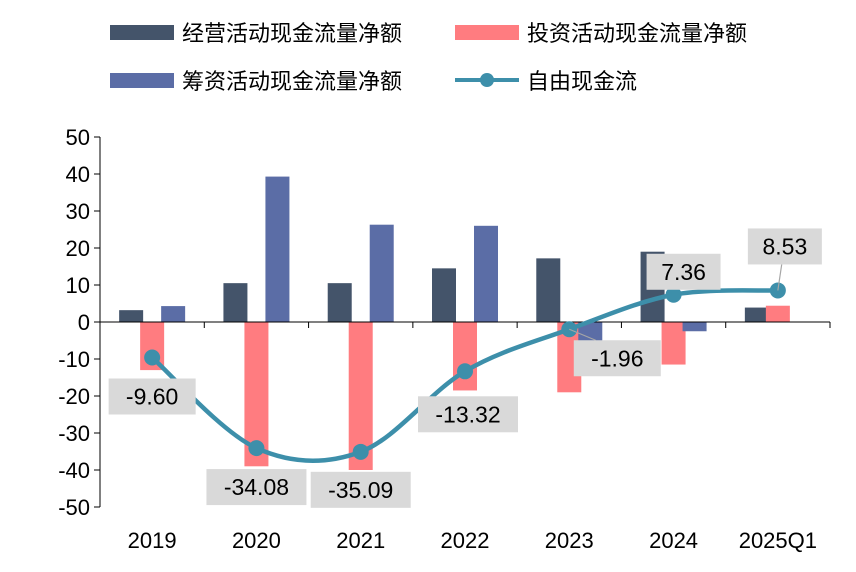 This screenshot has width=856, height=572. What do you see at coordinates (74, 433) in the screenshot?
I see `y-tick-label: -30` at bounding box center [74, 433].